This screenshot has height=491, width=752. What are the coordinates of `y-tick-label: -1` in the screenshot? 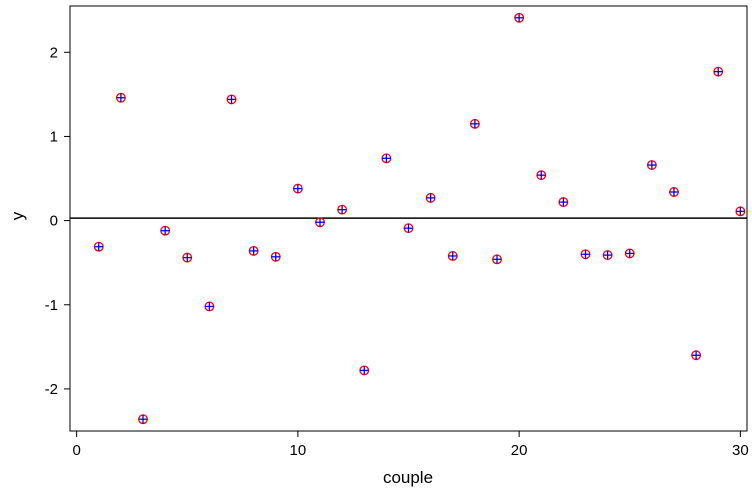 It's located at (51, 305).